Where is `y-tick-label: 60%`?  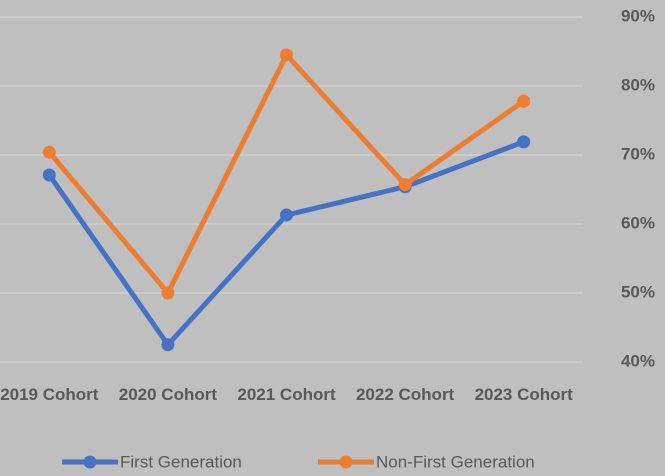 y-tick-label: 60% is located at coordinates (638, 222).